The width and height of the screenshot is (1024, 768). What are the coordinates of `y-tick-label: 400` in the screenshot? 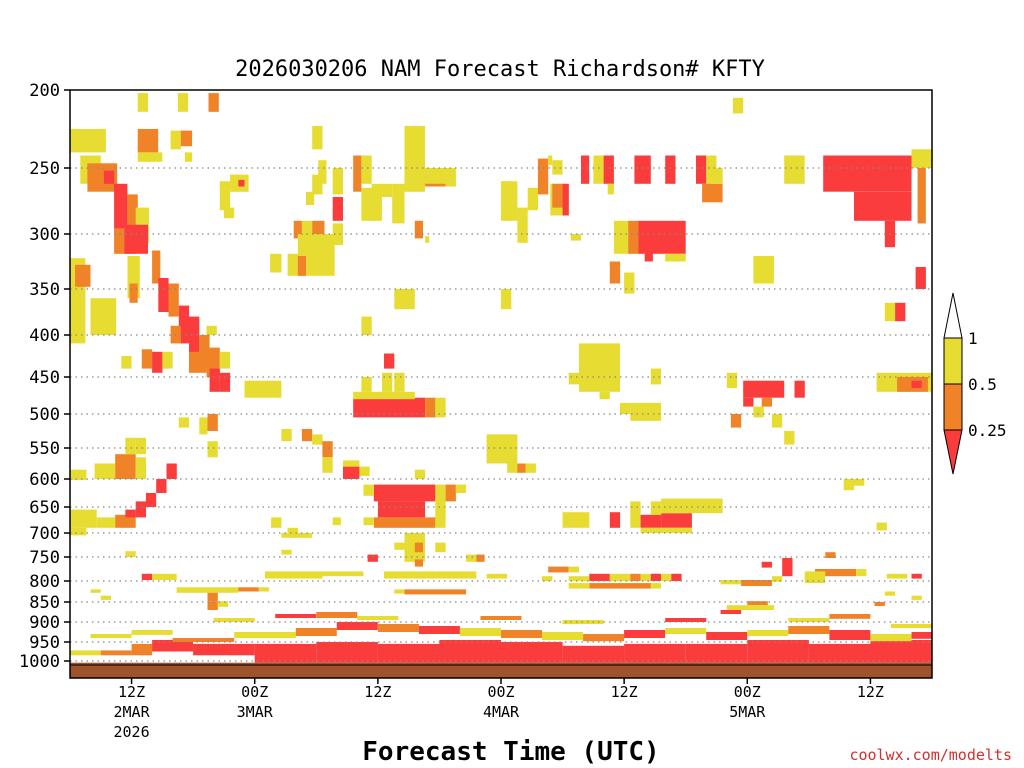 It's located at (44, 336).